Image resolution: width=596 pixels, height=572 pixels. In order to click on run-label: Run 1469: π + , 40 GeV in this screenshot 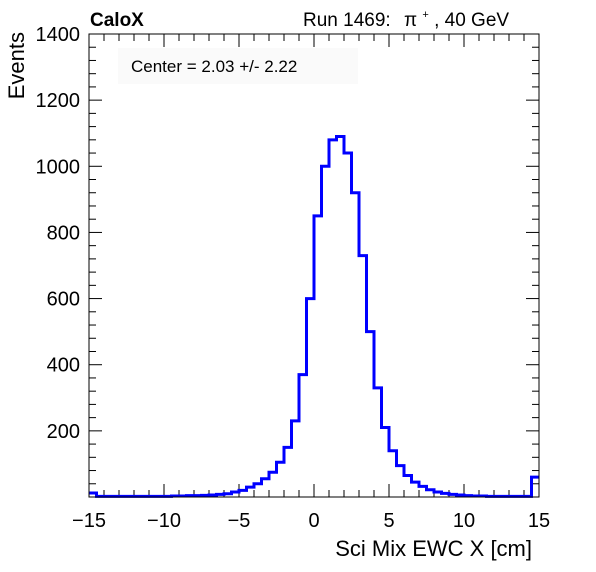, I will do `click(406, 16)`.